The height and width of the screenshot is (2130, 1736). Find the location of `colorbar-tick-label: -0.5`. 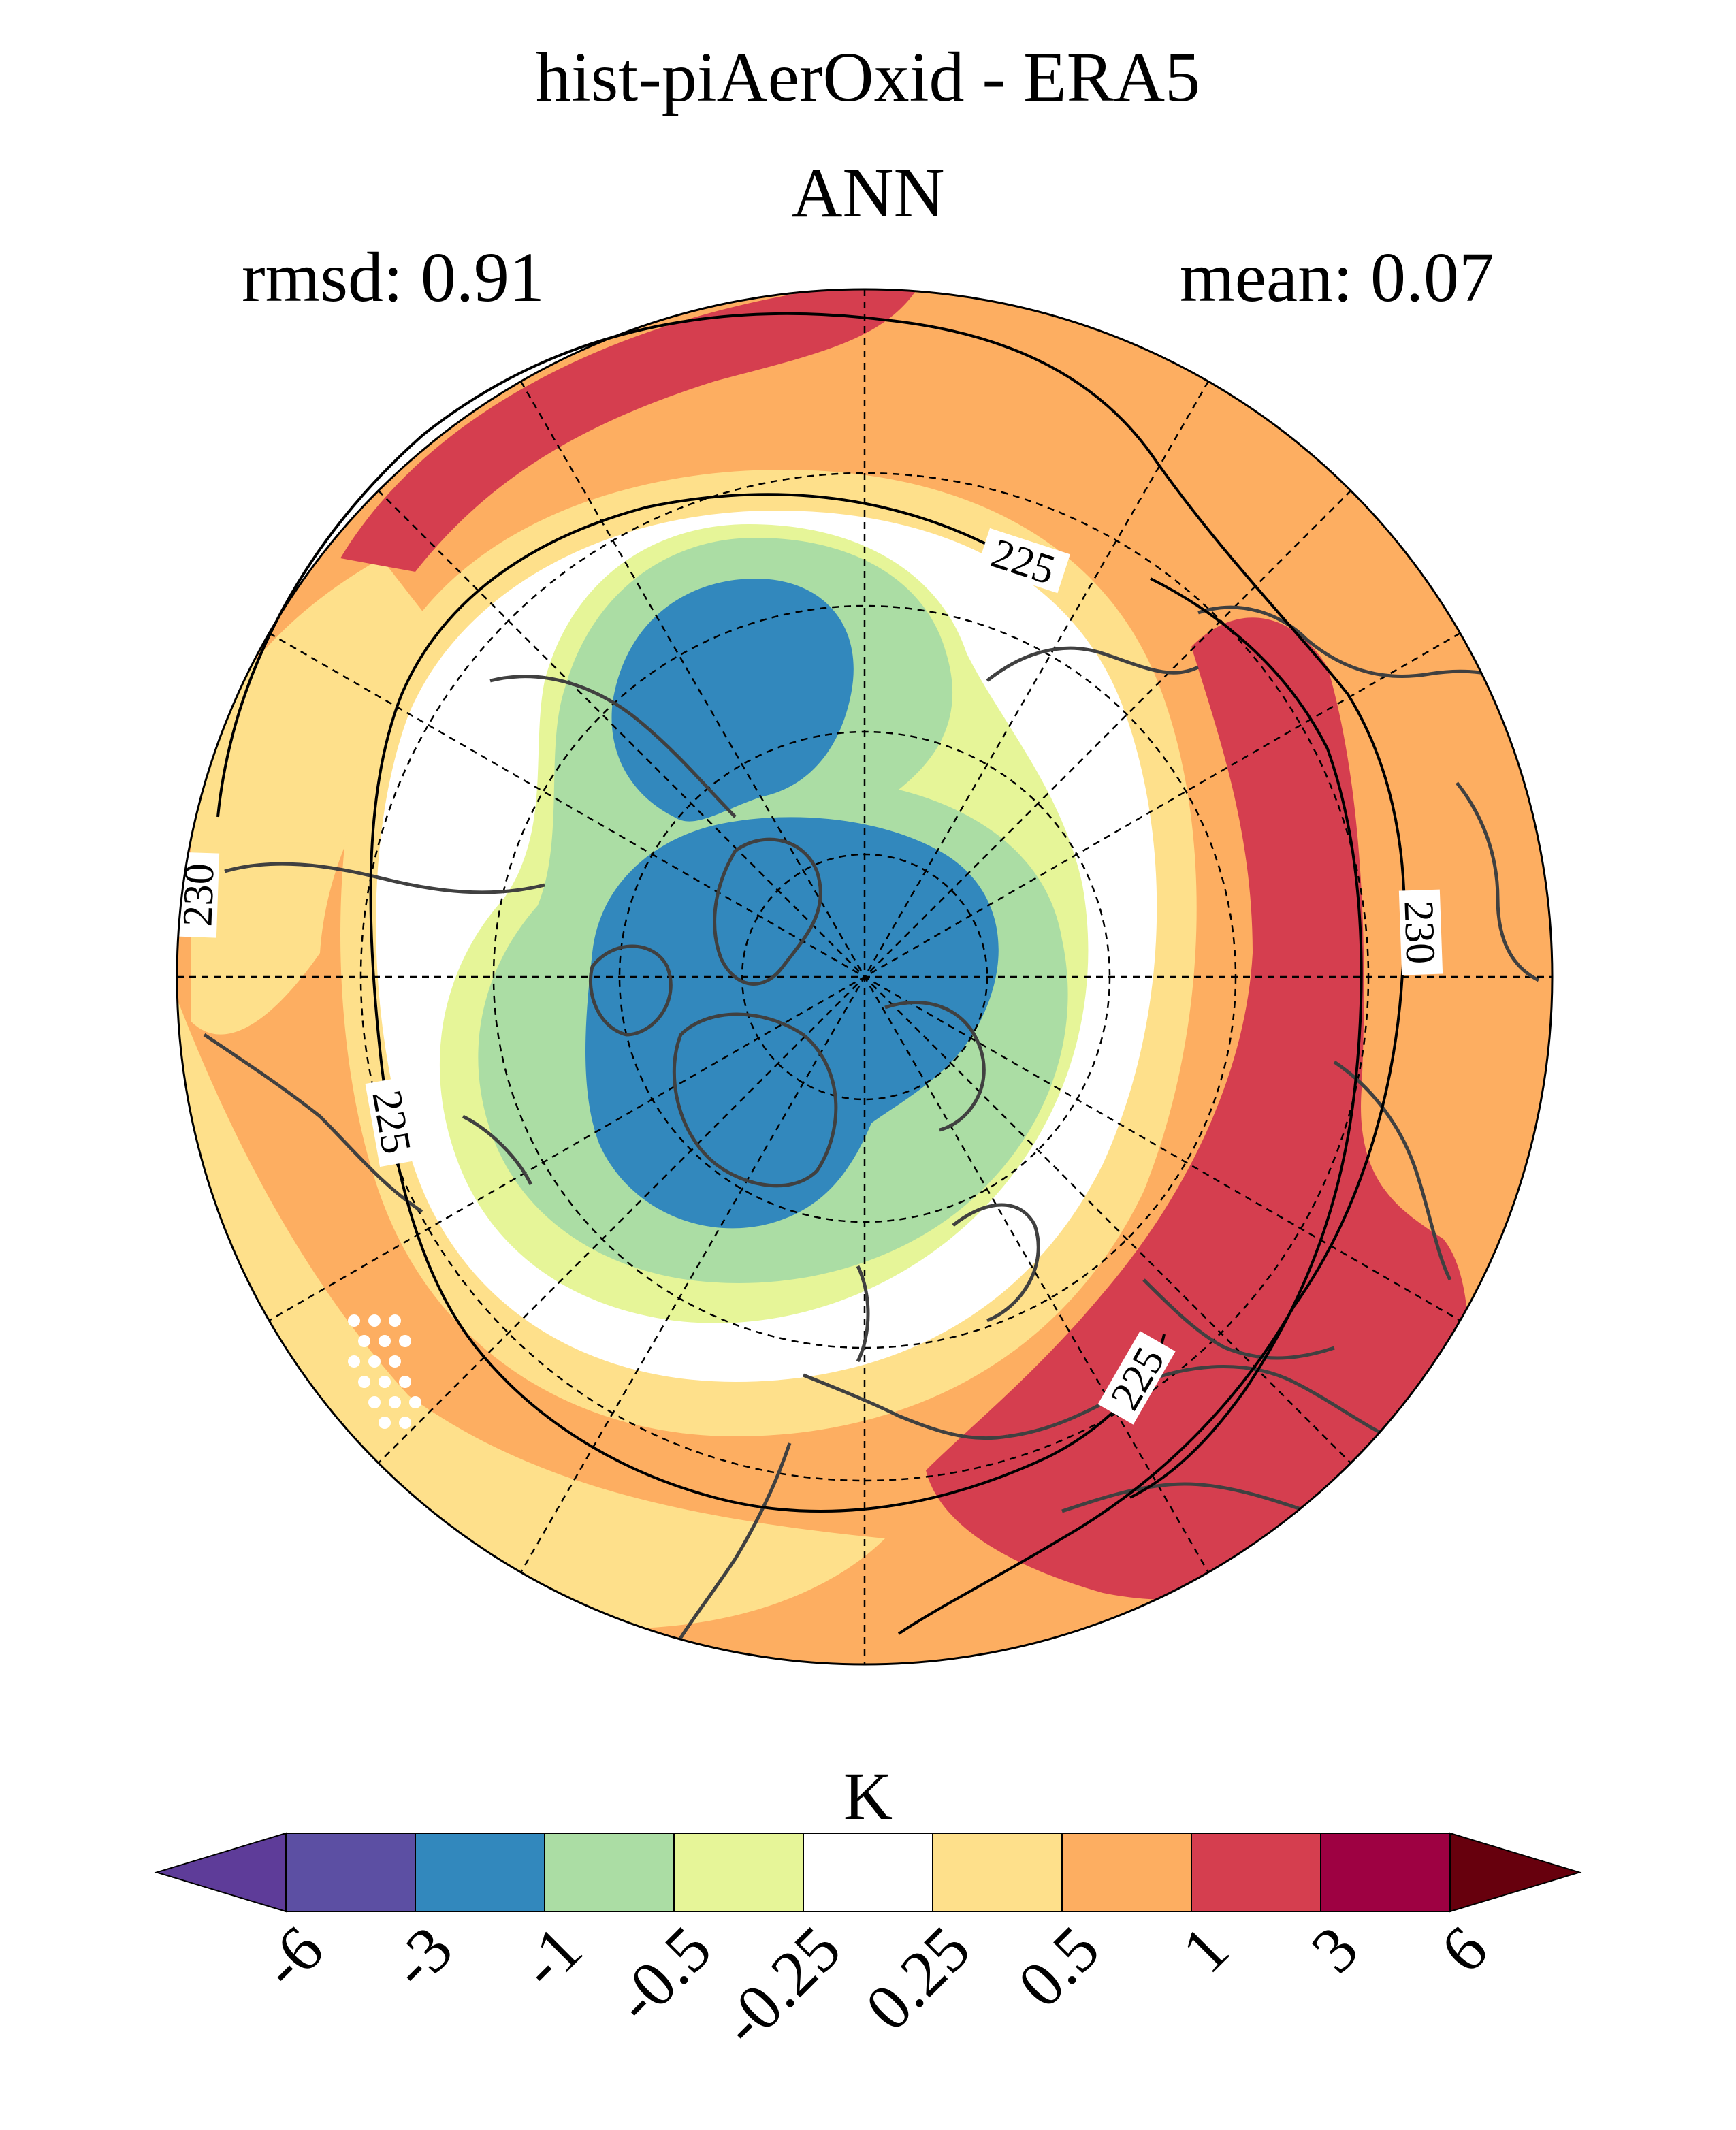

colorbar-tick-label: -0.5 is located at coordinates (662, 1974).